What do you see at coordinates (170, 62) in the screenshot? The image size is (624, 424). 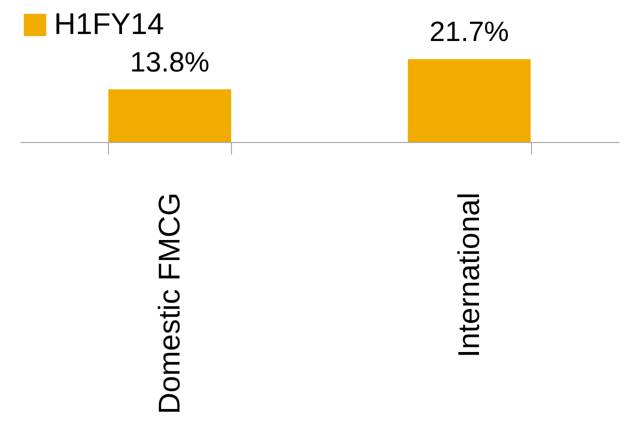 I see `data-label: 13.8%` at bounding box center [170, 62].